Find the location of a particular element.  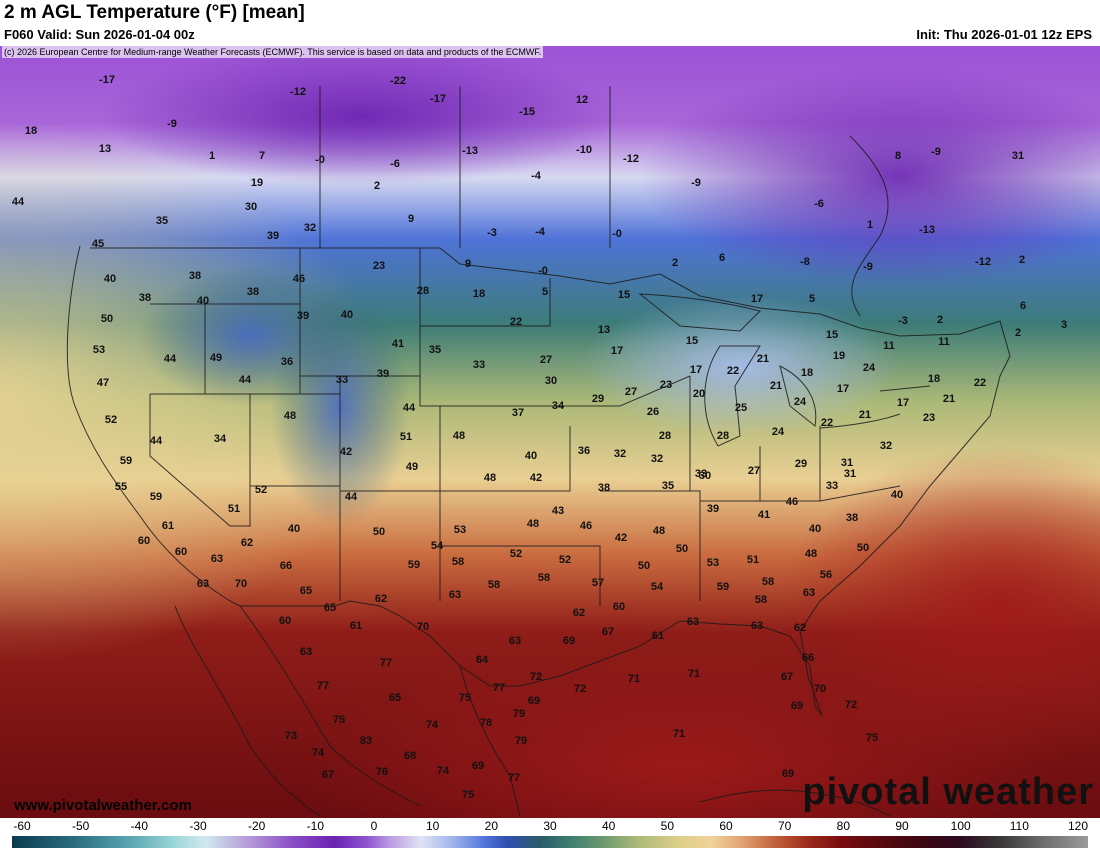

temperature-value-label: -17 is located at coordinates (438, 99).